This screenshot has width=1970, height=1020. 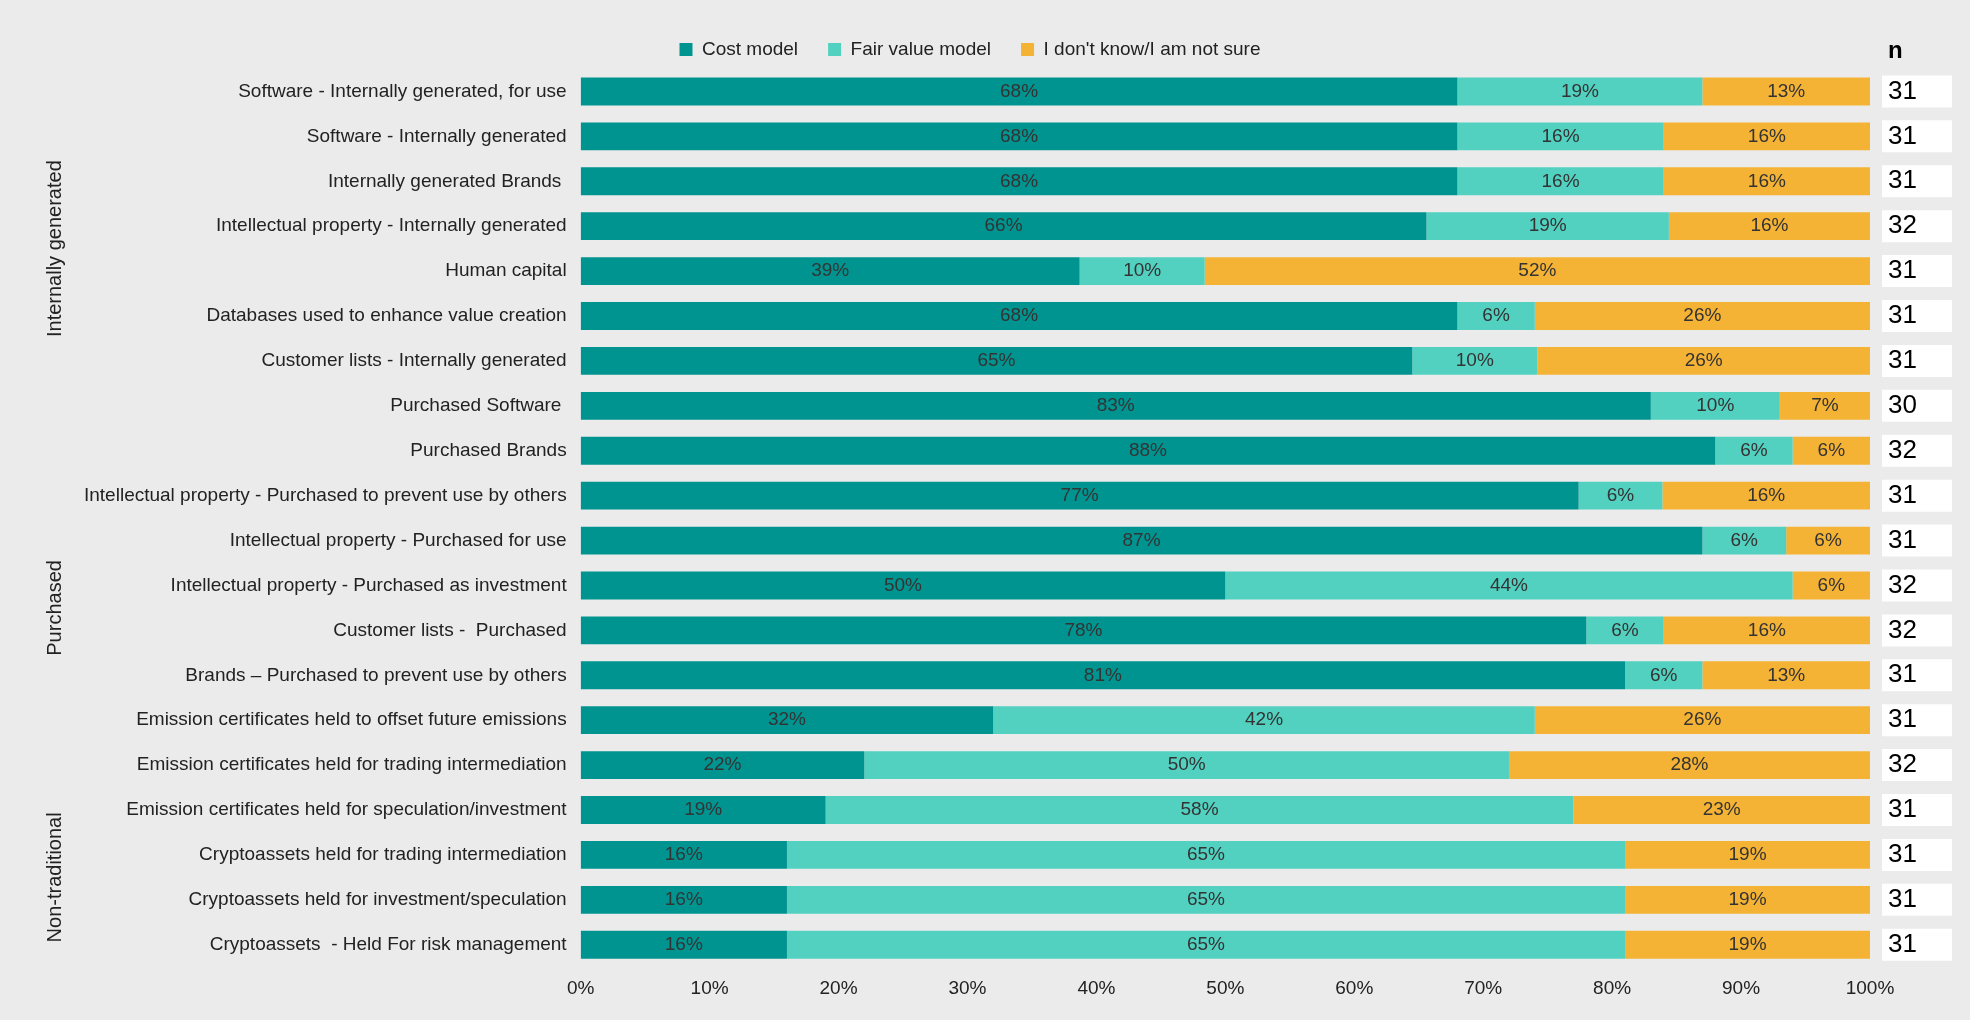 What do you see at coordinates (53, 877) in the screenshot?
I see `text: Non-traditional` at bounding box center [53, 877].